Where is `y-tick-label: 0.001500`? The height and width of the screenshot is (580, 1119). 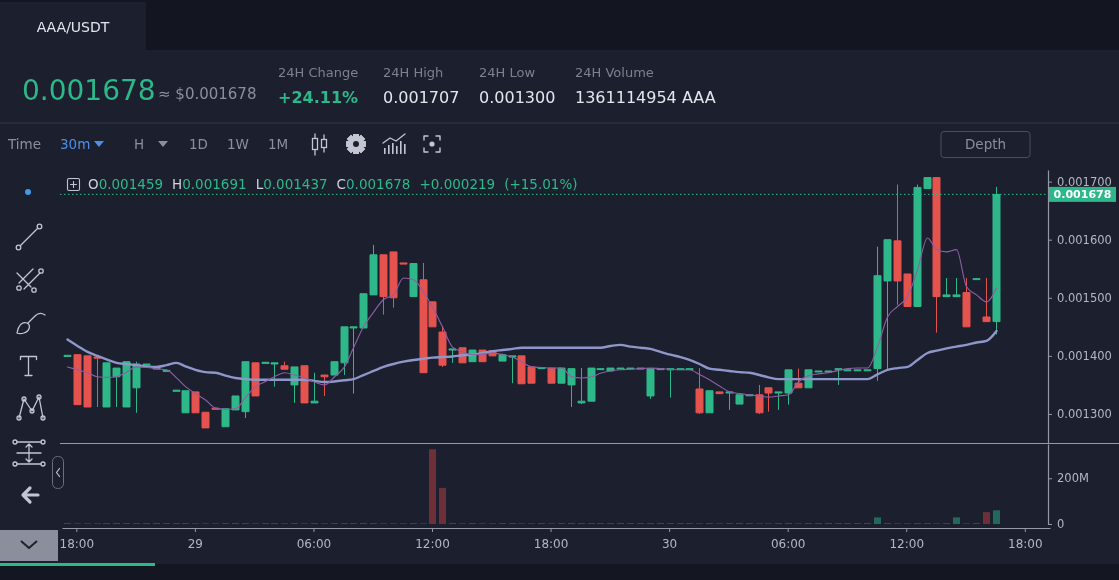 y-tick-label: 0.001500 is located at coordinates (1084, 297).